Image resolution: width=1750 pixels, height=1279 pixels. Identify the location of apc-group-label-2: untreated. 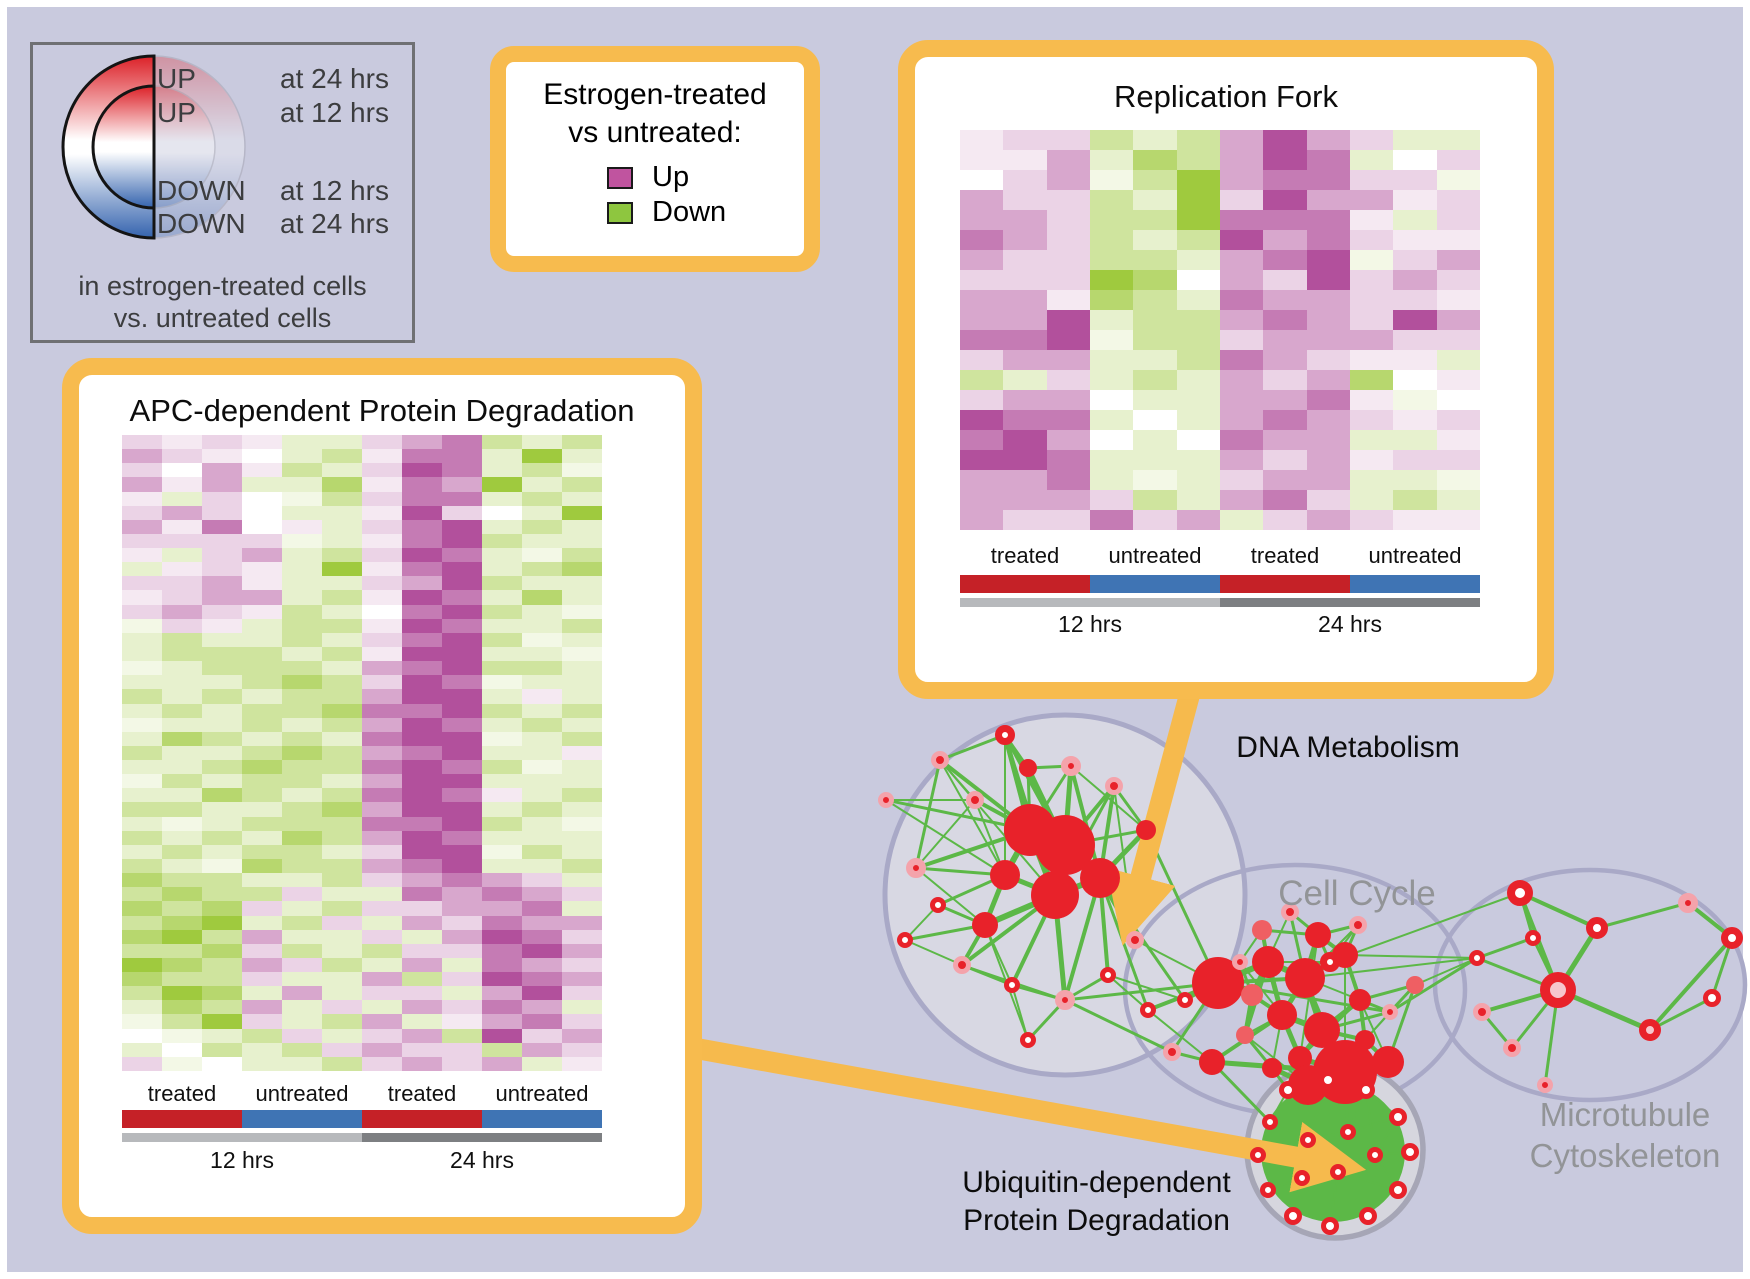
(302, 1093).